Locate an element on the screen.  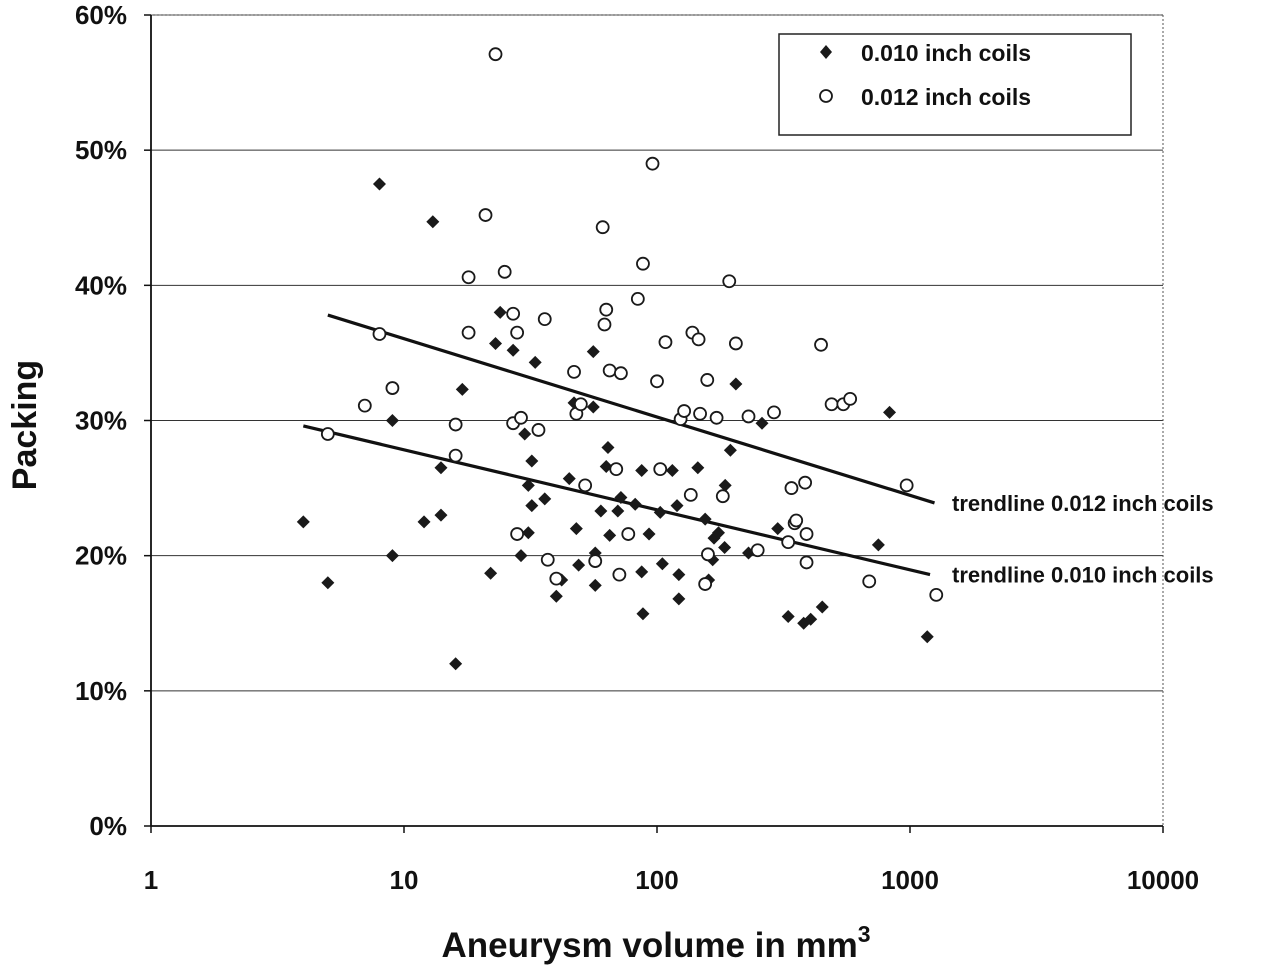
x-axis-title-superscript: 3 is located at coordinates (864, 934).